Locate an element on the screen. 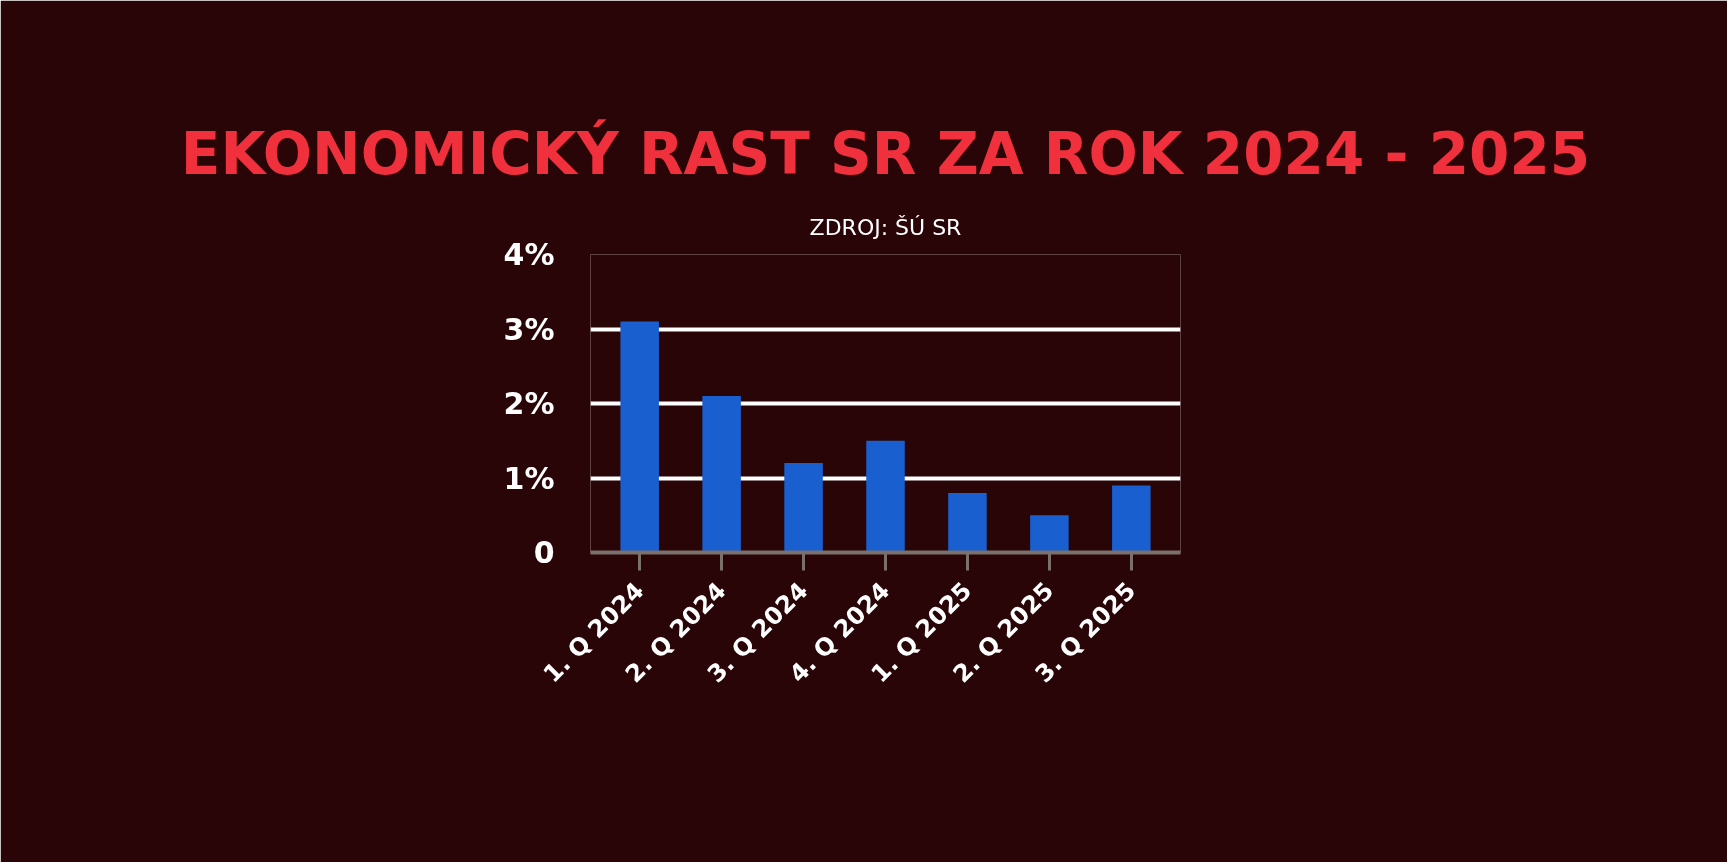 Image resolution: width=1727 pixels, height=862 pixels. y-tick-label: 3% is located at coordinates (529, 329).